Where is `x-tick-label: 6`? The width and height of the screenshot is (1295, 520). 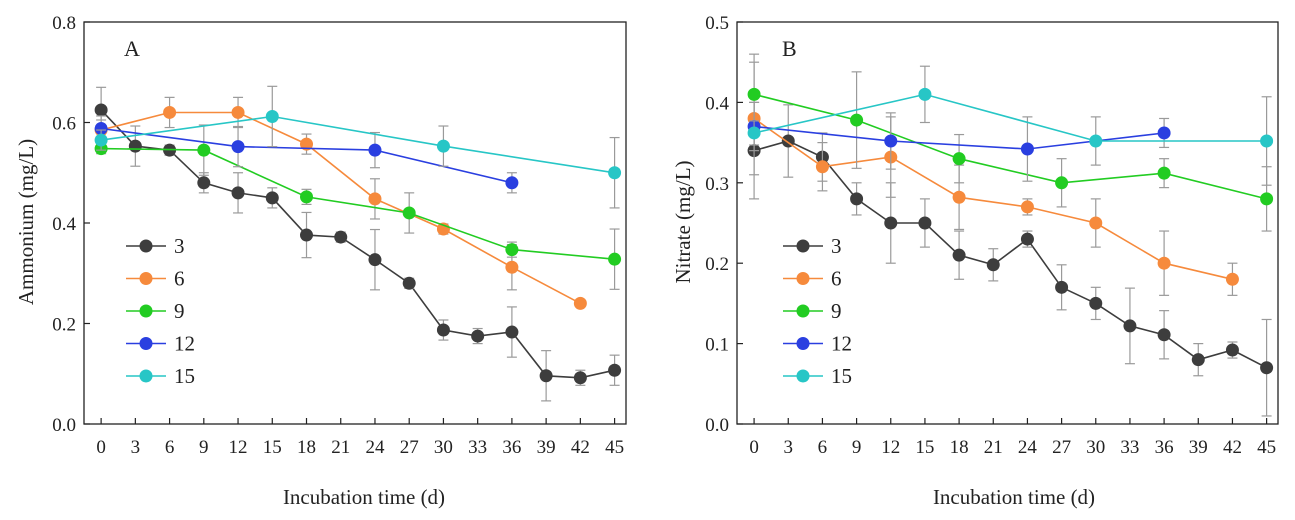
x-tick-label: 6 is located at coordinates (823, 447).